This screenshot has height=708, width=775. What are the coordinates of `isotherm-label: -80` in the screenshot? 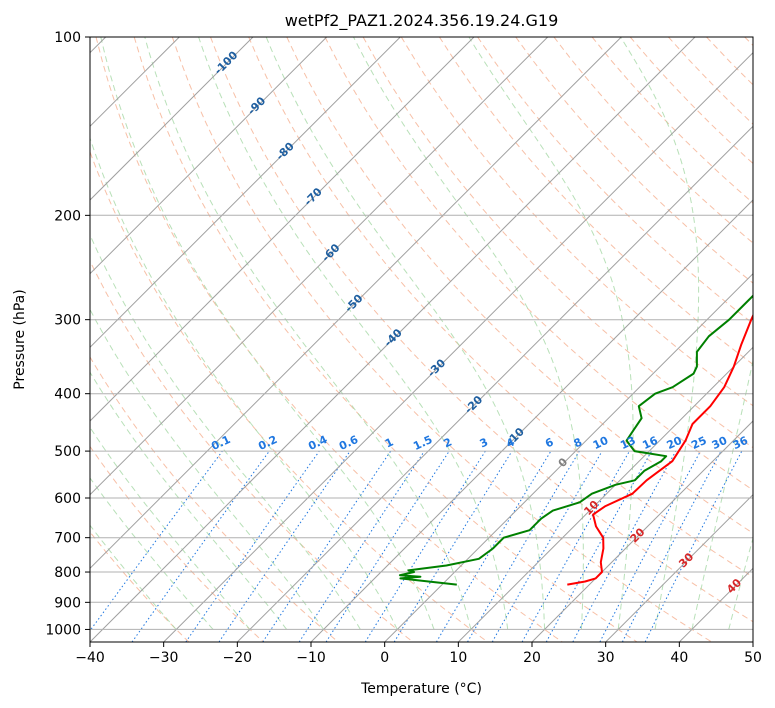 It's located at (285, 150).